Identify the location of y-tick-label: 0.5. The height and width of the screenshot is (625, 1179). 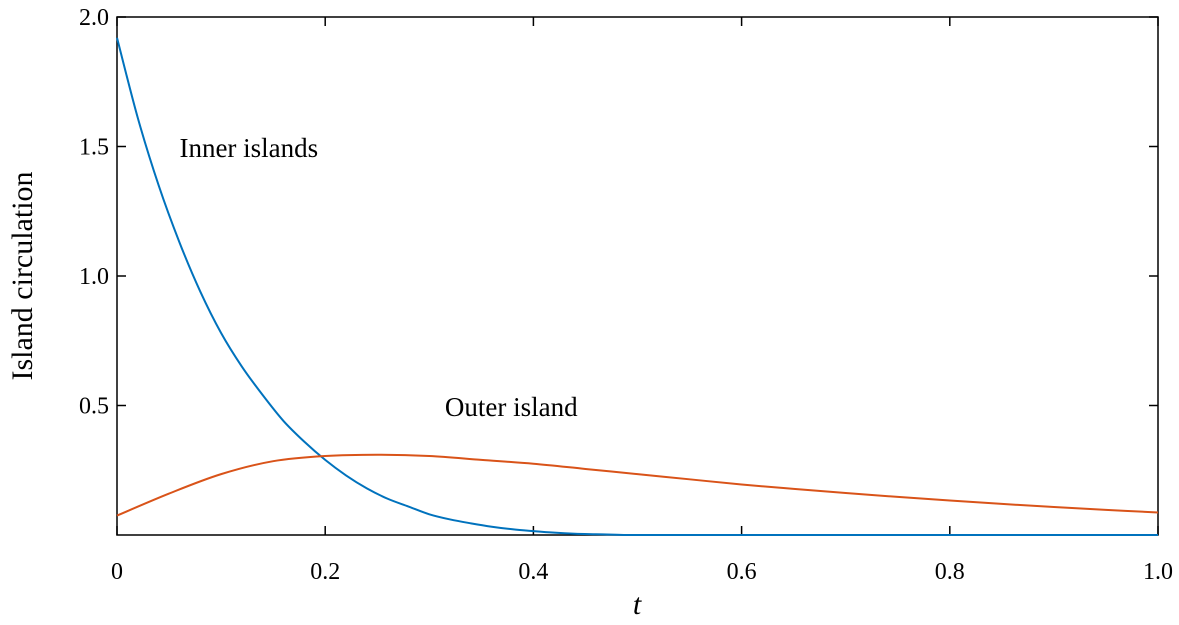
(94, 407).